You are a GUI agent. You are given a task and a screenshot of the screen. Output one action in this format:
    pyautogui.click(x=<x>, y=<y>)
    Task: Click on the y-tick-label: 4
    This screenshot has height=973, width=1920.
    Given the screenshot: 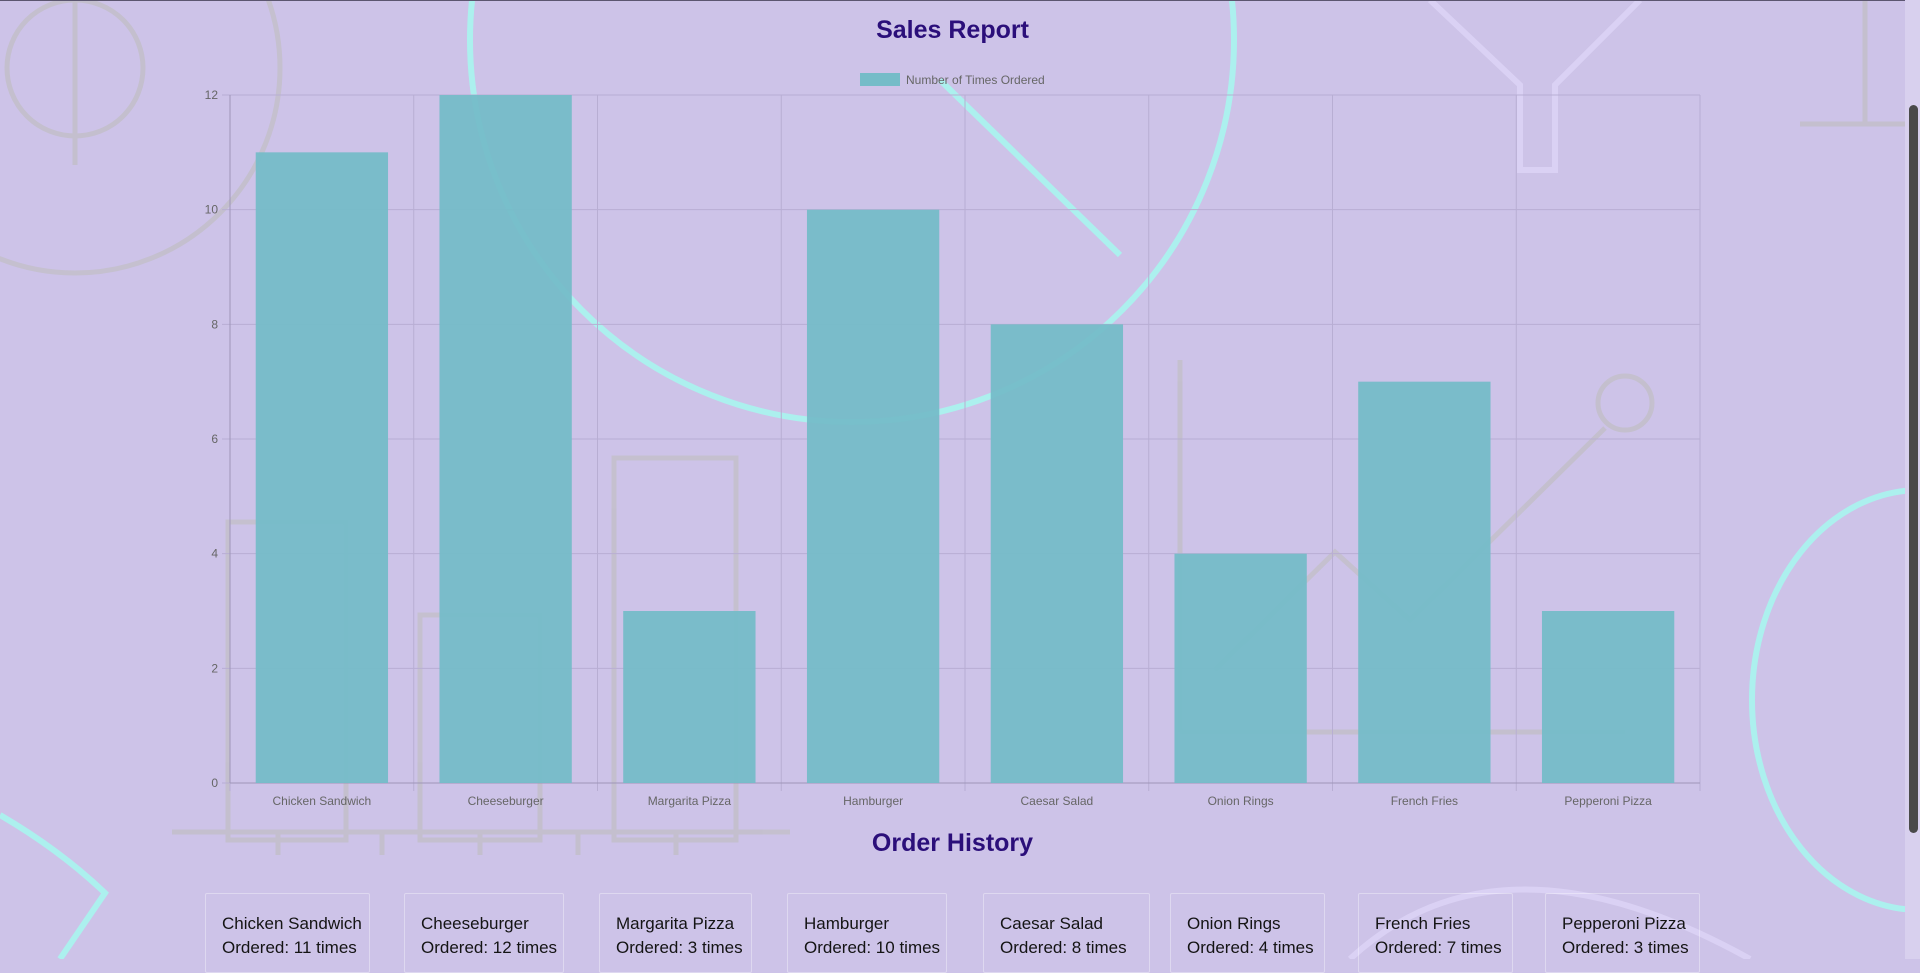 What is the action you would take?
    pyautogui.click(x=214, y=554)
    